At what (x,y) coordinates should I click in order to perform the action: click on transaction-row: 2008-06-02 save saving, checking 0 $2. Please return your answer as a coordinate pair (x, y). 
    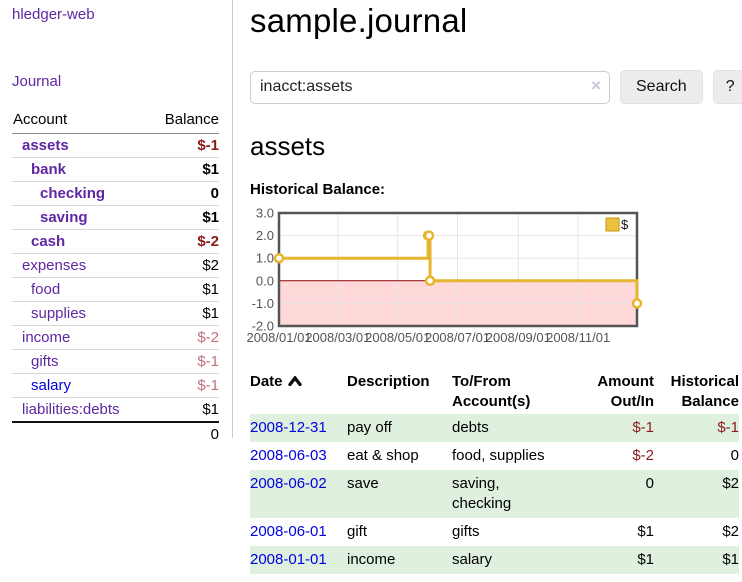
    Looking at the image, I should click on (494, 494).